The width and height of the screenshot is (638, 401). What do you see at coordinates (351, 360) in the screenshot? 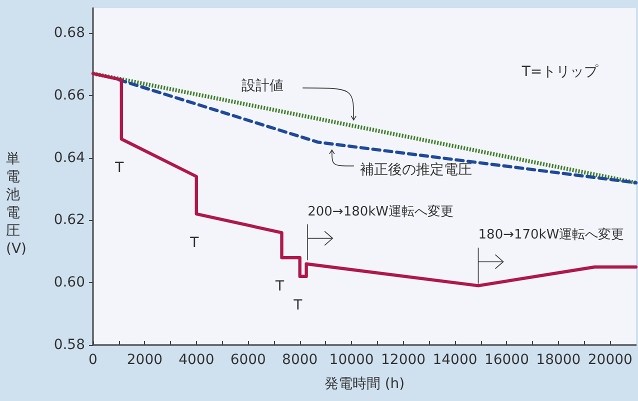
I see `x-tick-label: 10000` at bounding box center [351, 360].